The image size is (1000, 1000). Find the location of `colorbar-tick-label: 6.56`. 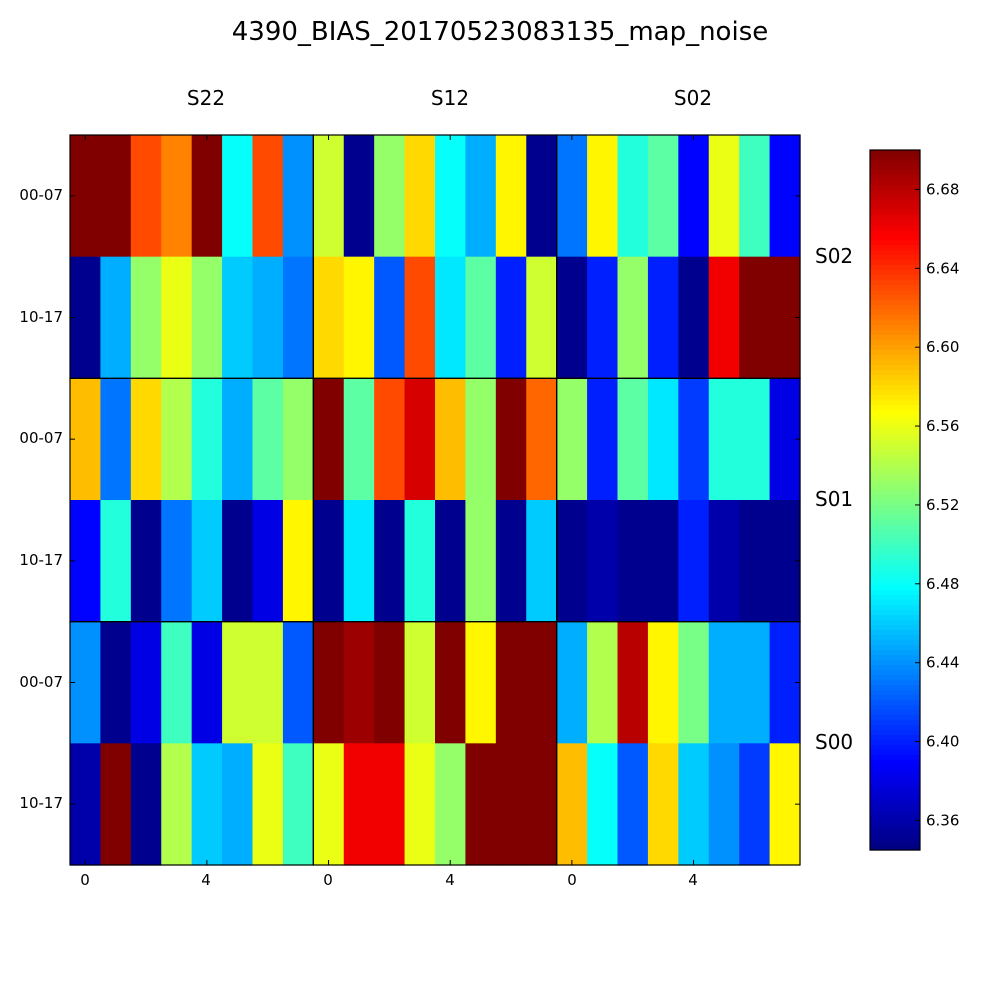

colorbar-tick-label: 6.56 is located at coordinates (942, 426).